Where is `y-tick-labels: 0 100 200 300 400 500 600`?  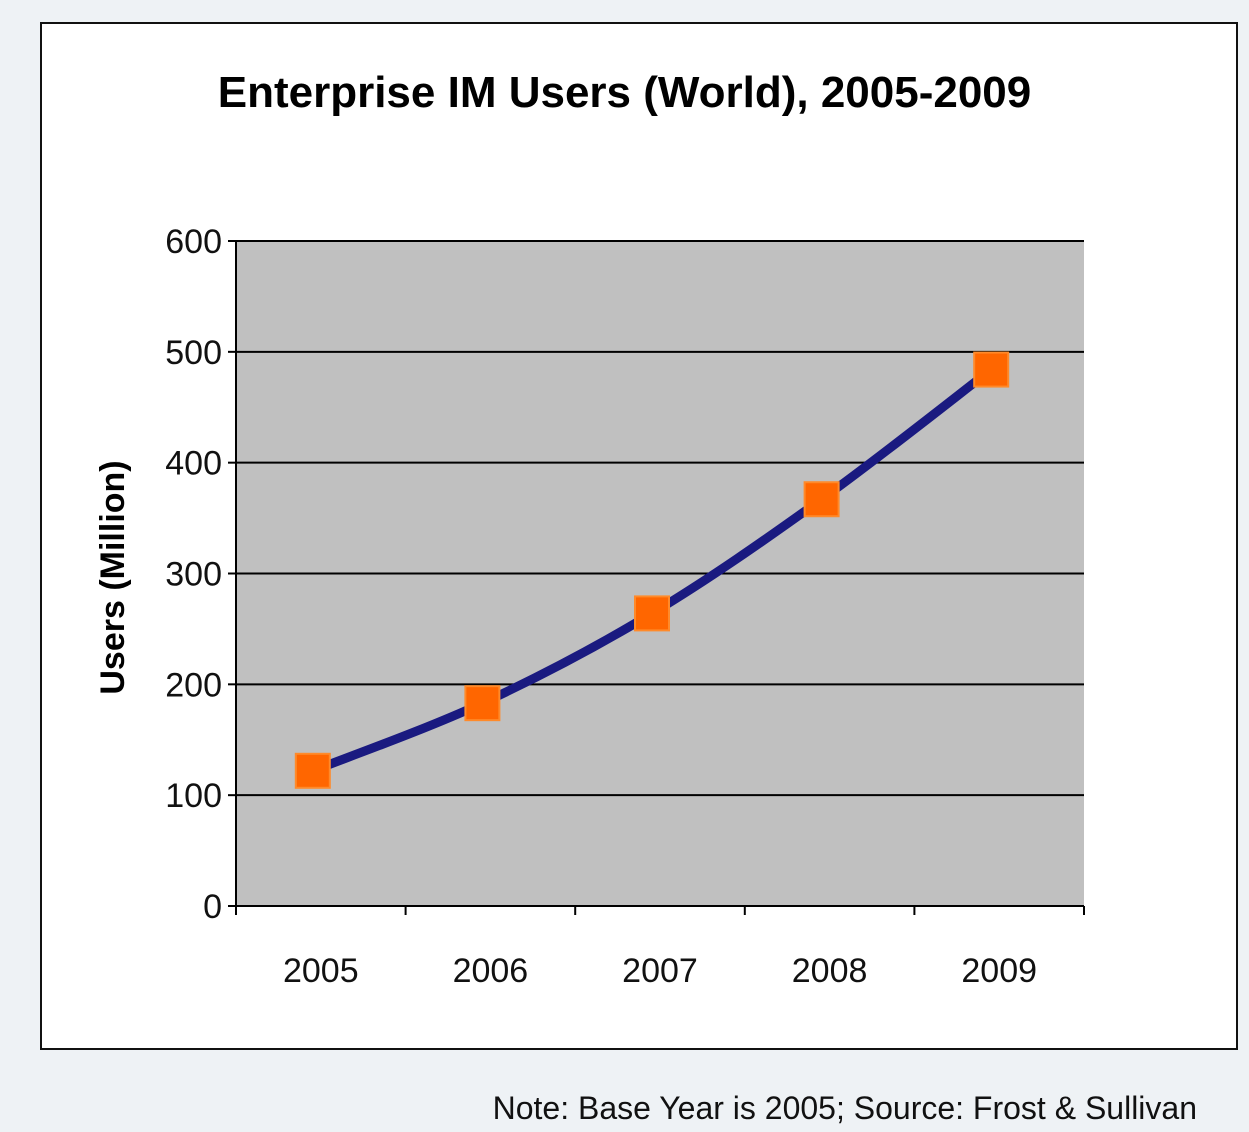
y-tick-labels: 0 100 200 300 400 500 600 is located at coordinates (193, 574).